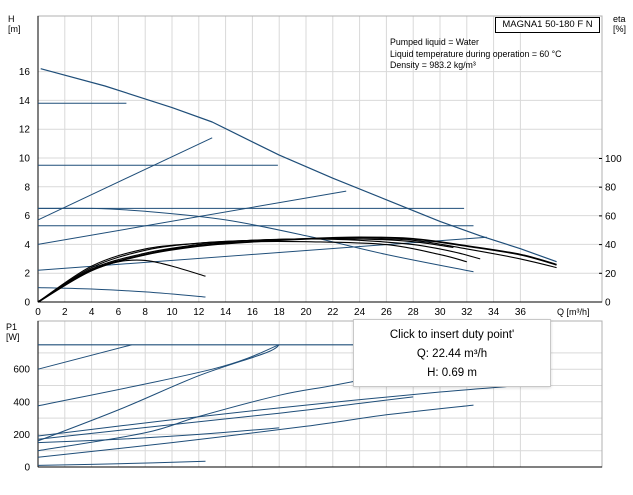 The width and height of the screenshot is (633, 495). What do you see at coordinates (38, 312) in the screenshot?
I see `flow-tick-label: 0` at bounding box center [38, 312].